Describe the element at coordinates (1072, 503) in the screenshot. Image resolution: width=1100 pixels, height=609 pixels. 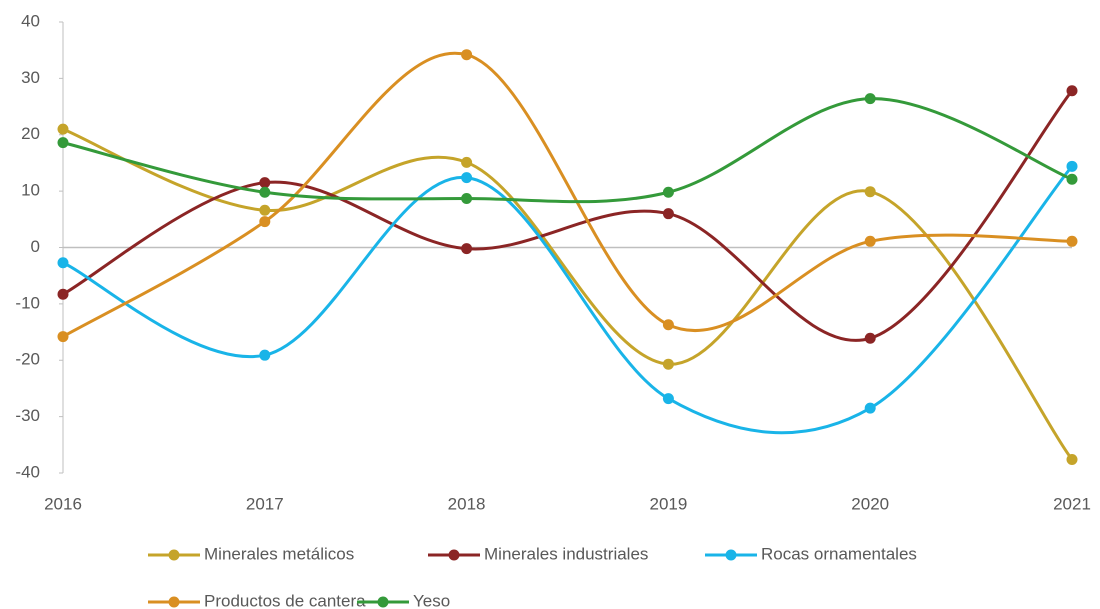
I see `x-tick-label: 2021` at that location.